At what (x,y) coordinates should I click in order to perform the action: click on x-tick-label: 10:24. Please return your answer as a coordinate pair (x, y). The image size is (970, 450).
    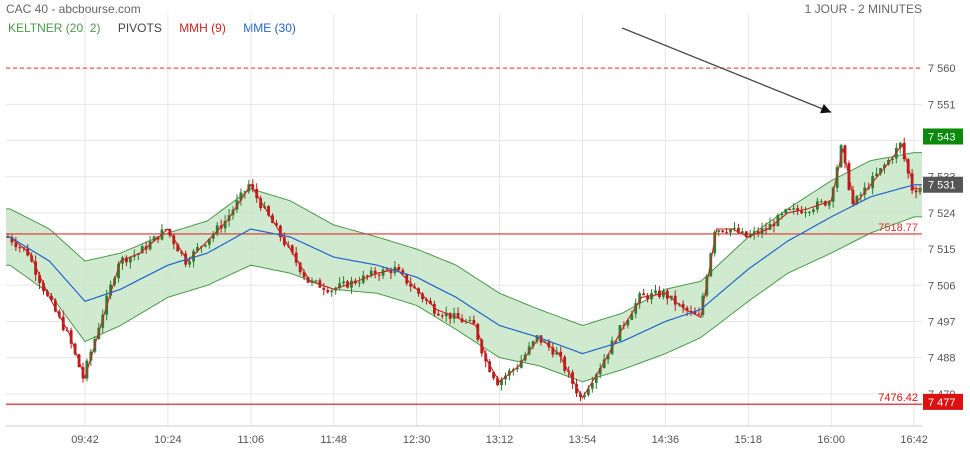
    Looking at the image, I should click on (168, 440).